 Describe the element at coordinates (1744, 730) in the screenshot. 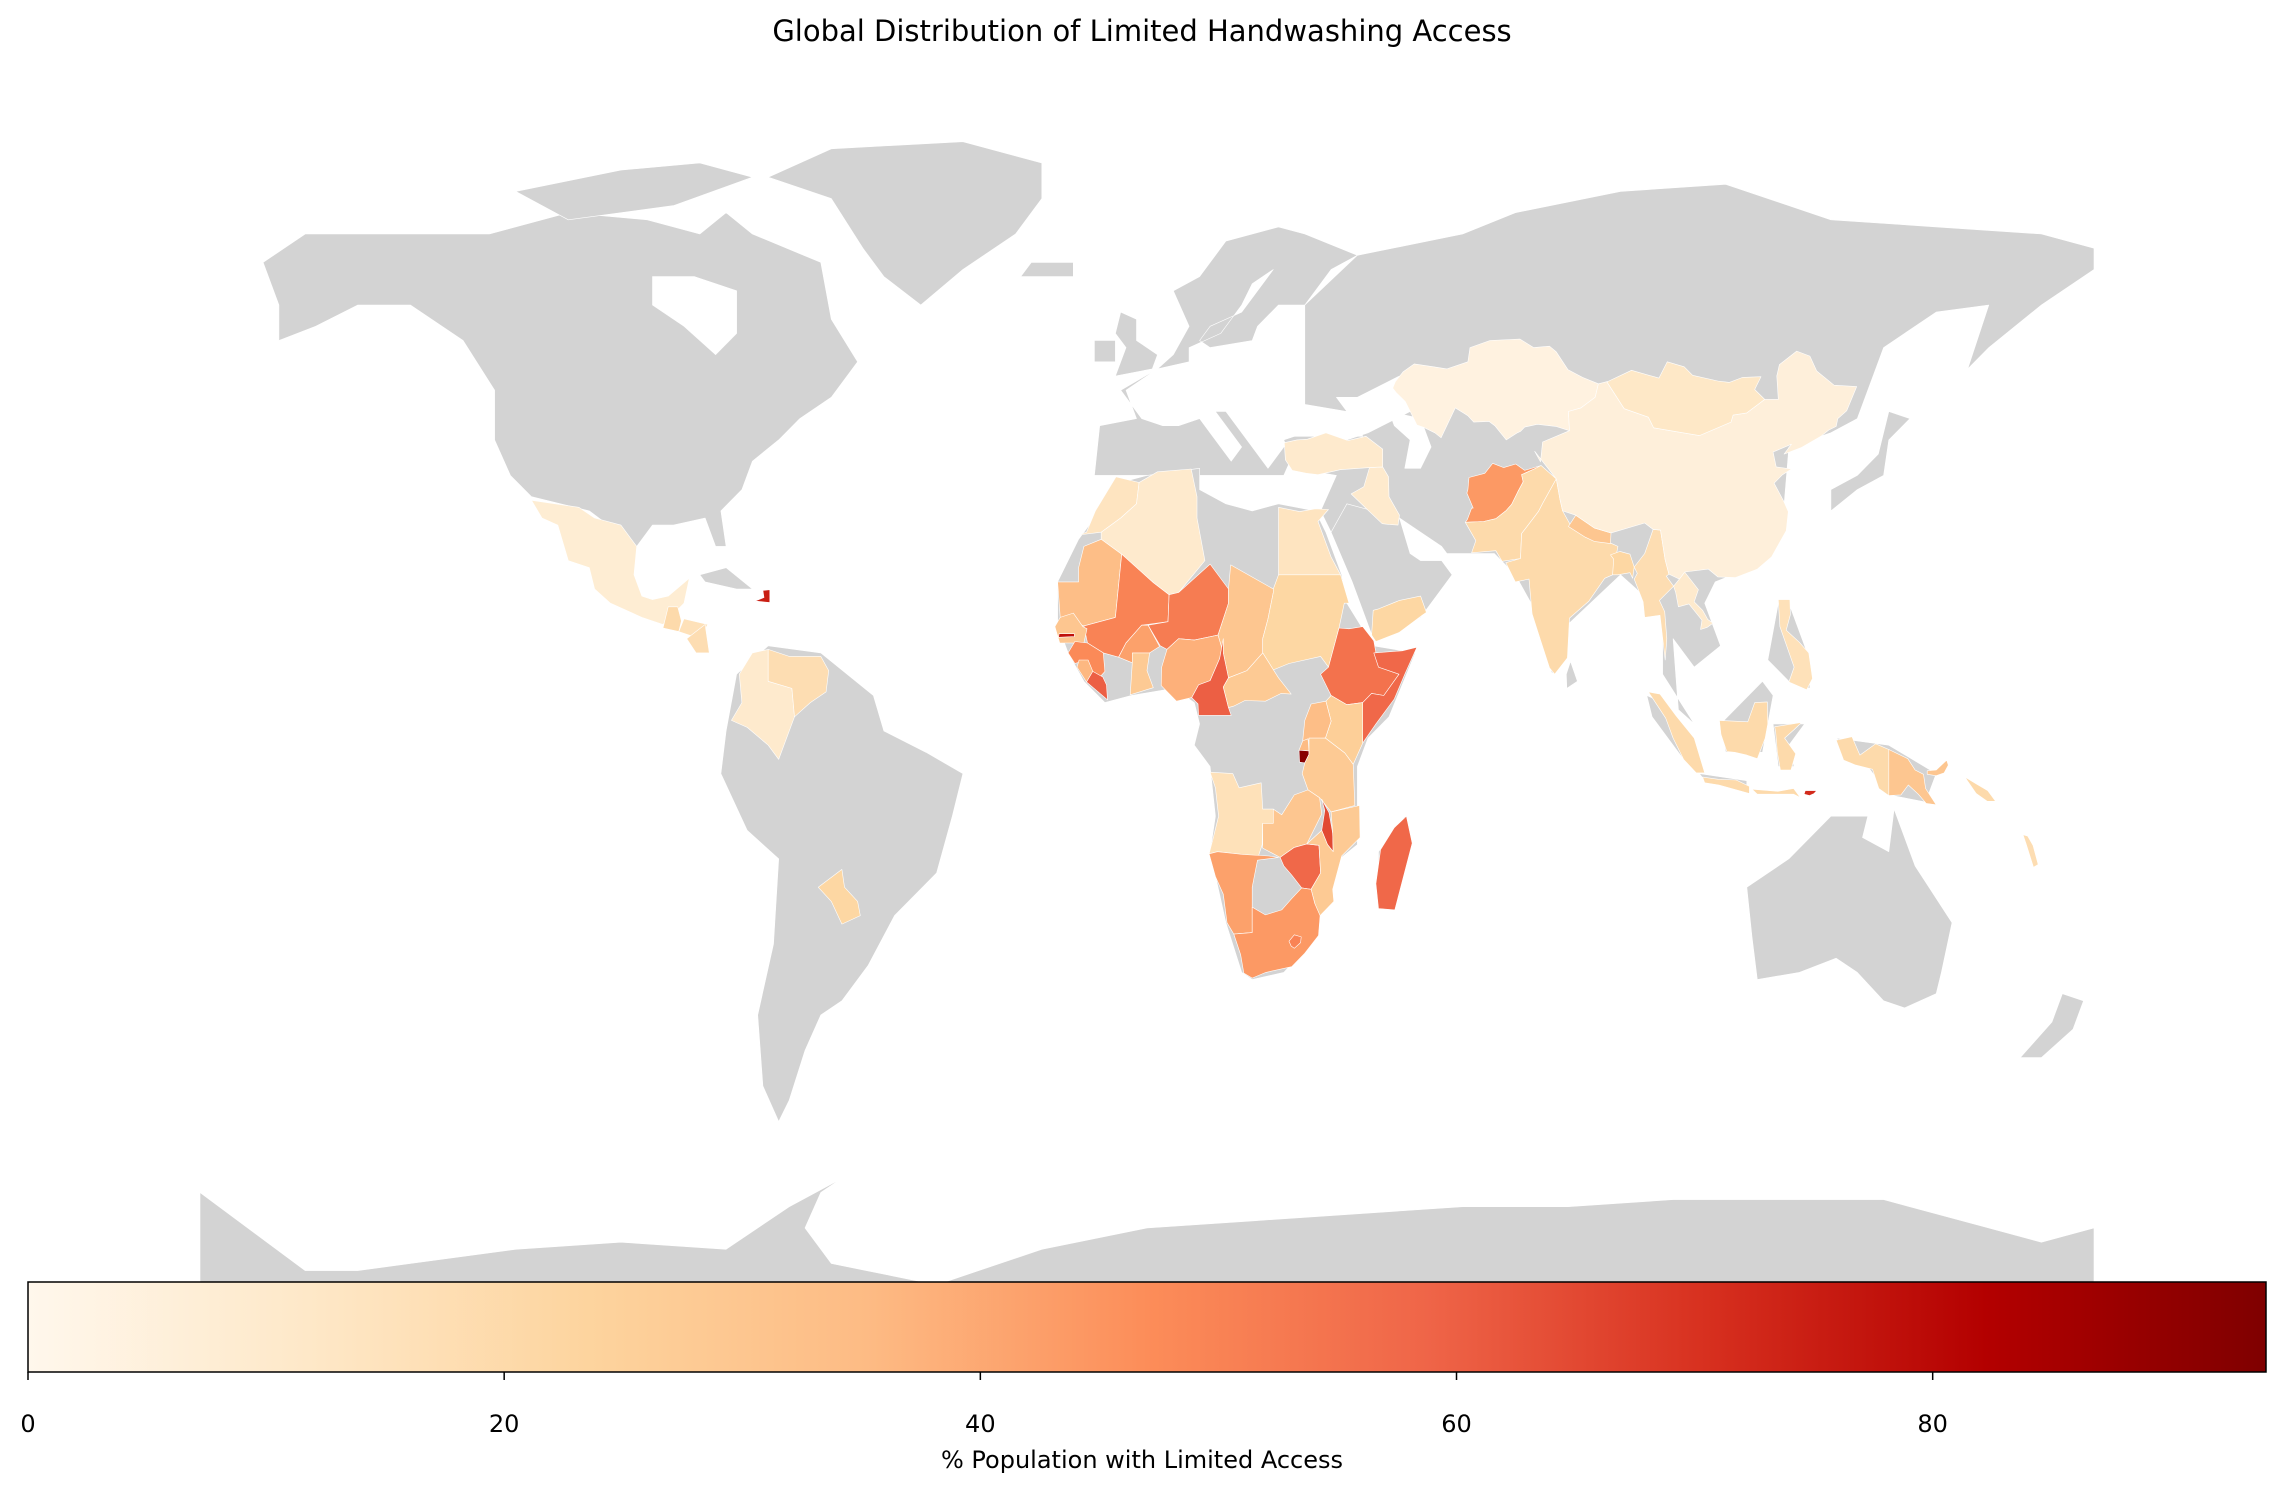

I see `country-indonesia-kalimantan` at that location.